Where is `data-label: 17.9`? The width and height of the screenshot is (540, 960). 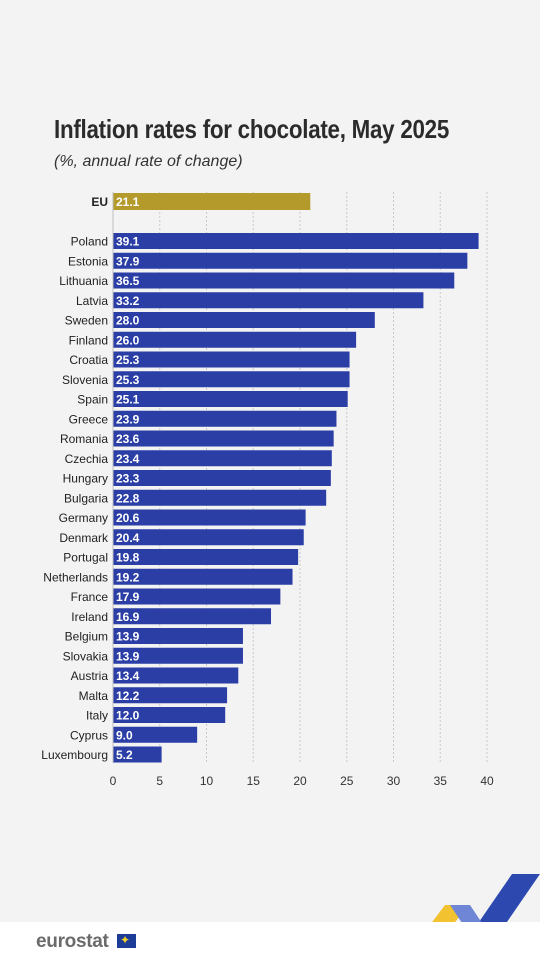 data-label: 17.9 is located at coordinates (128, 597).